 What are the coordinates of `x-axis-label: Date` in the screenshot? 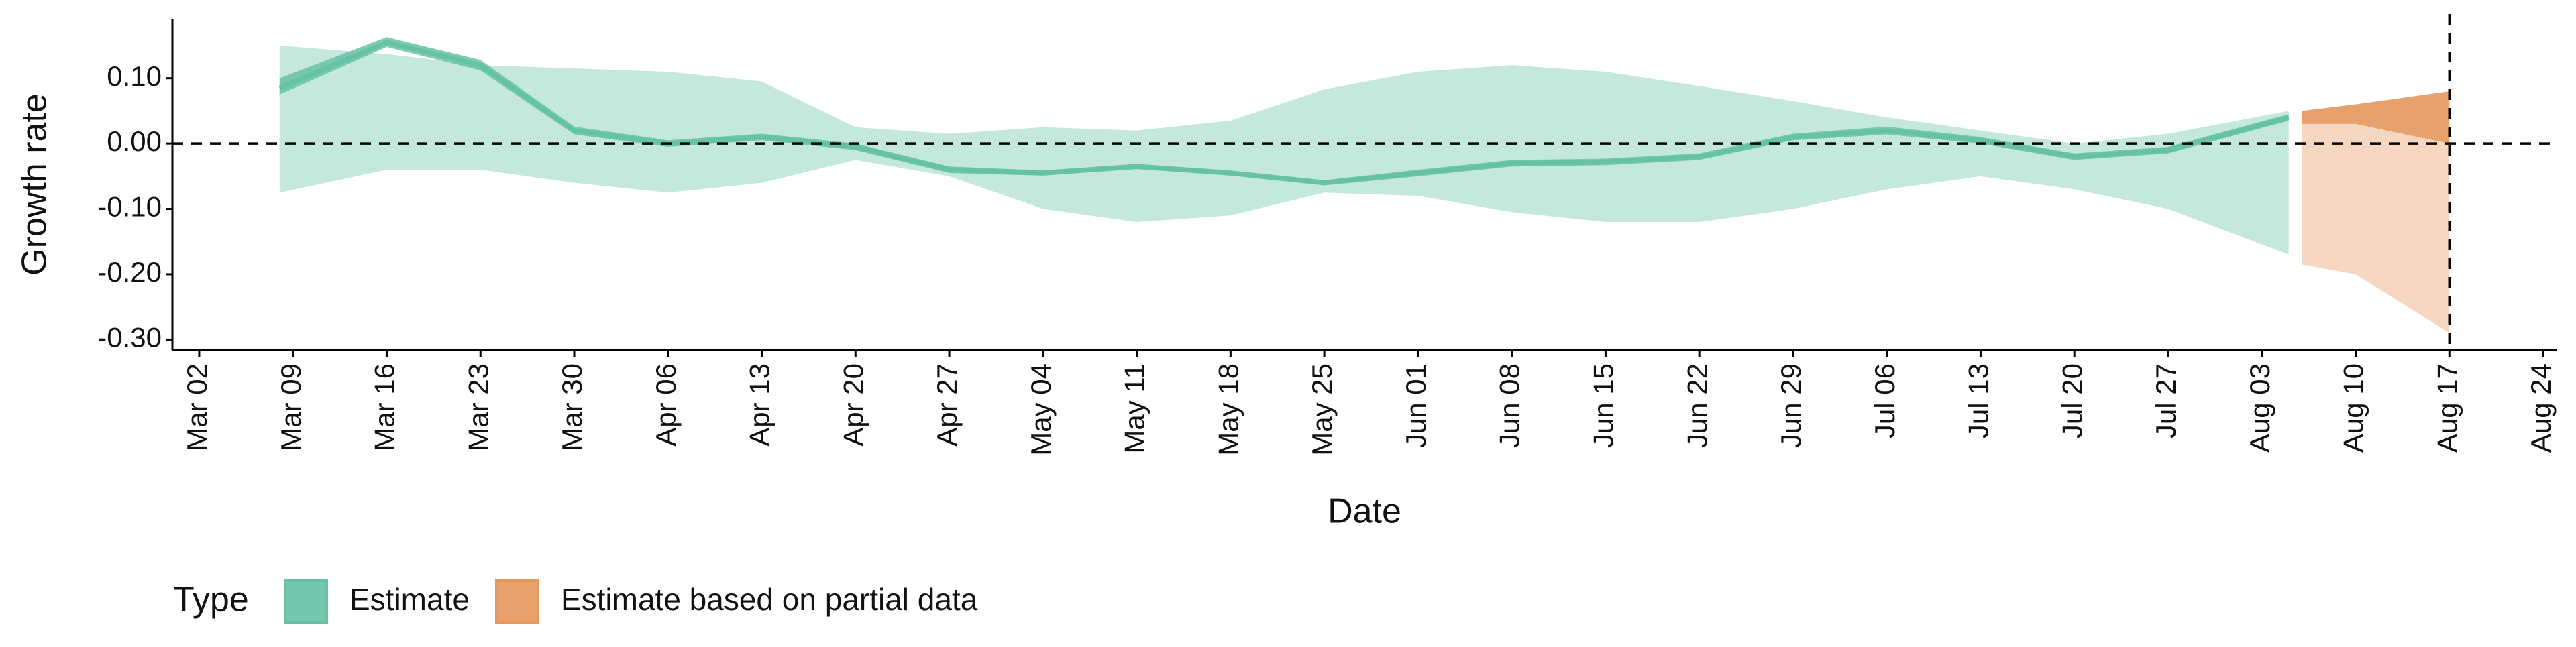 It's located at (1364, 512).